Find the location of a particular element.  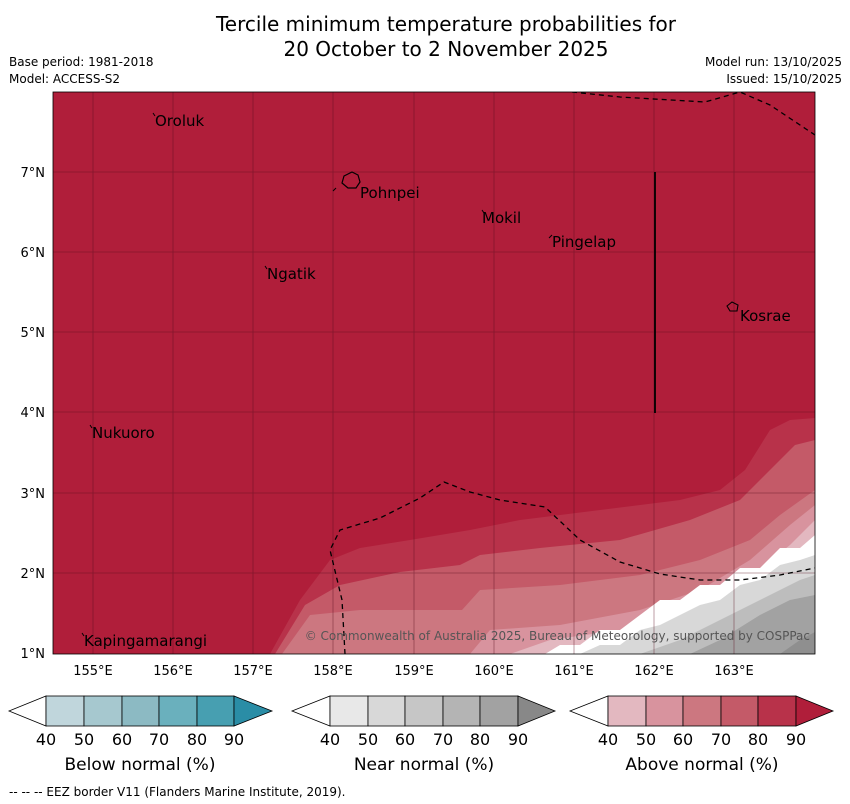

y-tick-label: 3°N is located at coordinates (33, 494).